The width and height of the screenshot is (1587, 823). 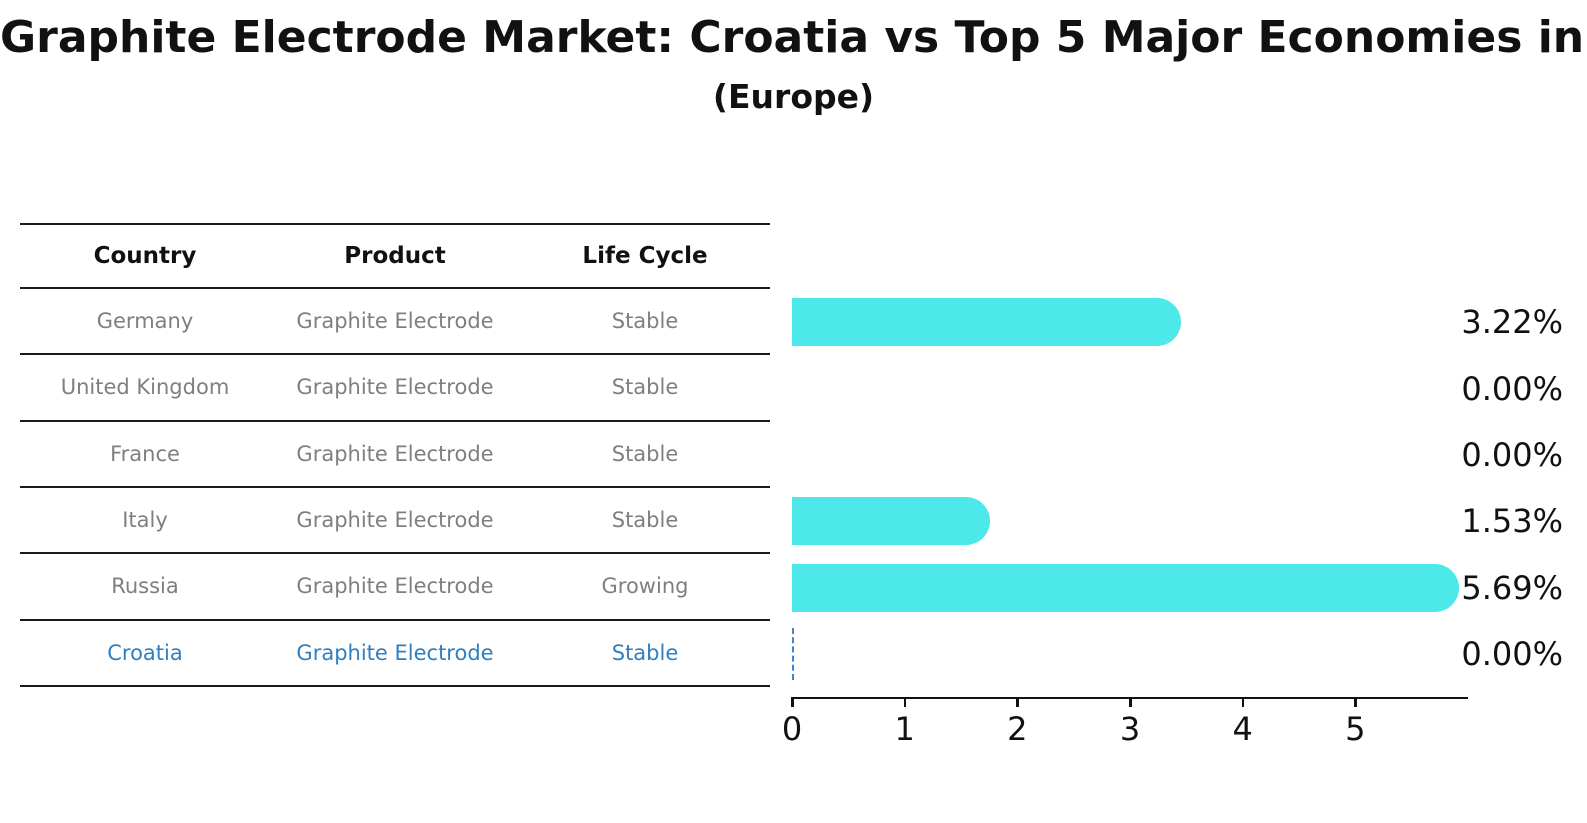 I want to click on x-tick-label: 2, so click(x=1017, y=729).